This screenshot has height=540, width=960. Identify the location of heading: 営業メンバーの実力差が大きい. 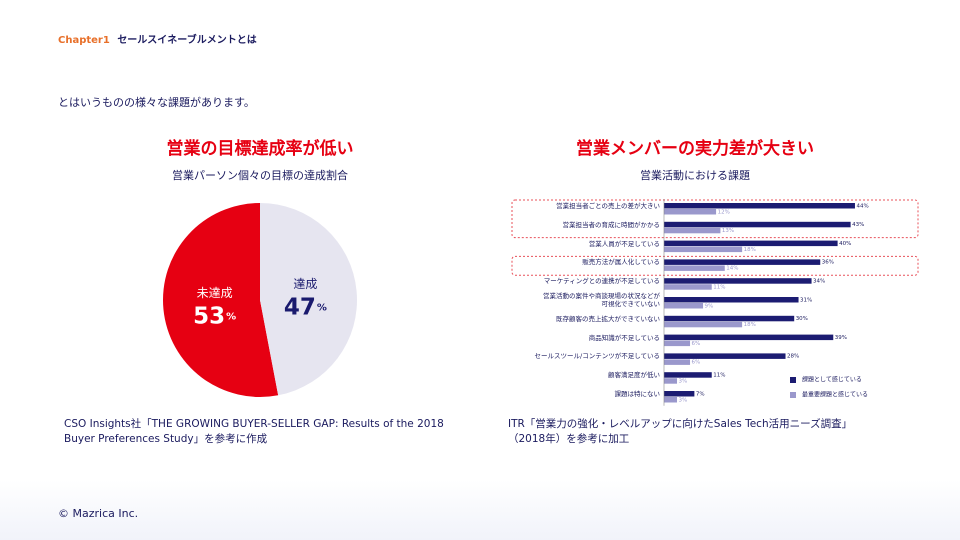
(695, 149).